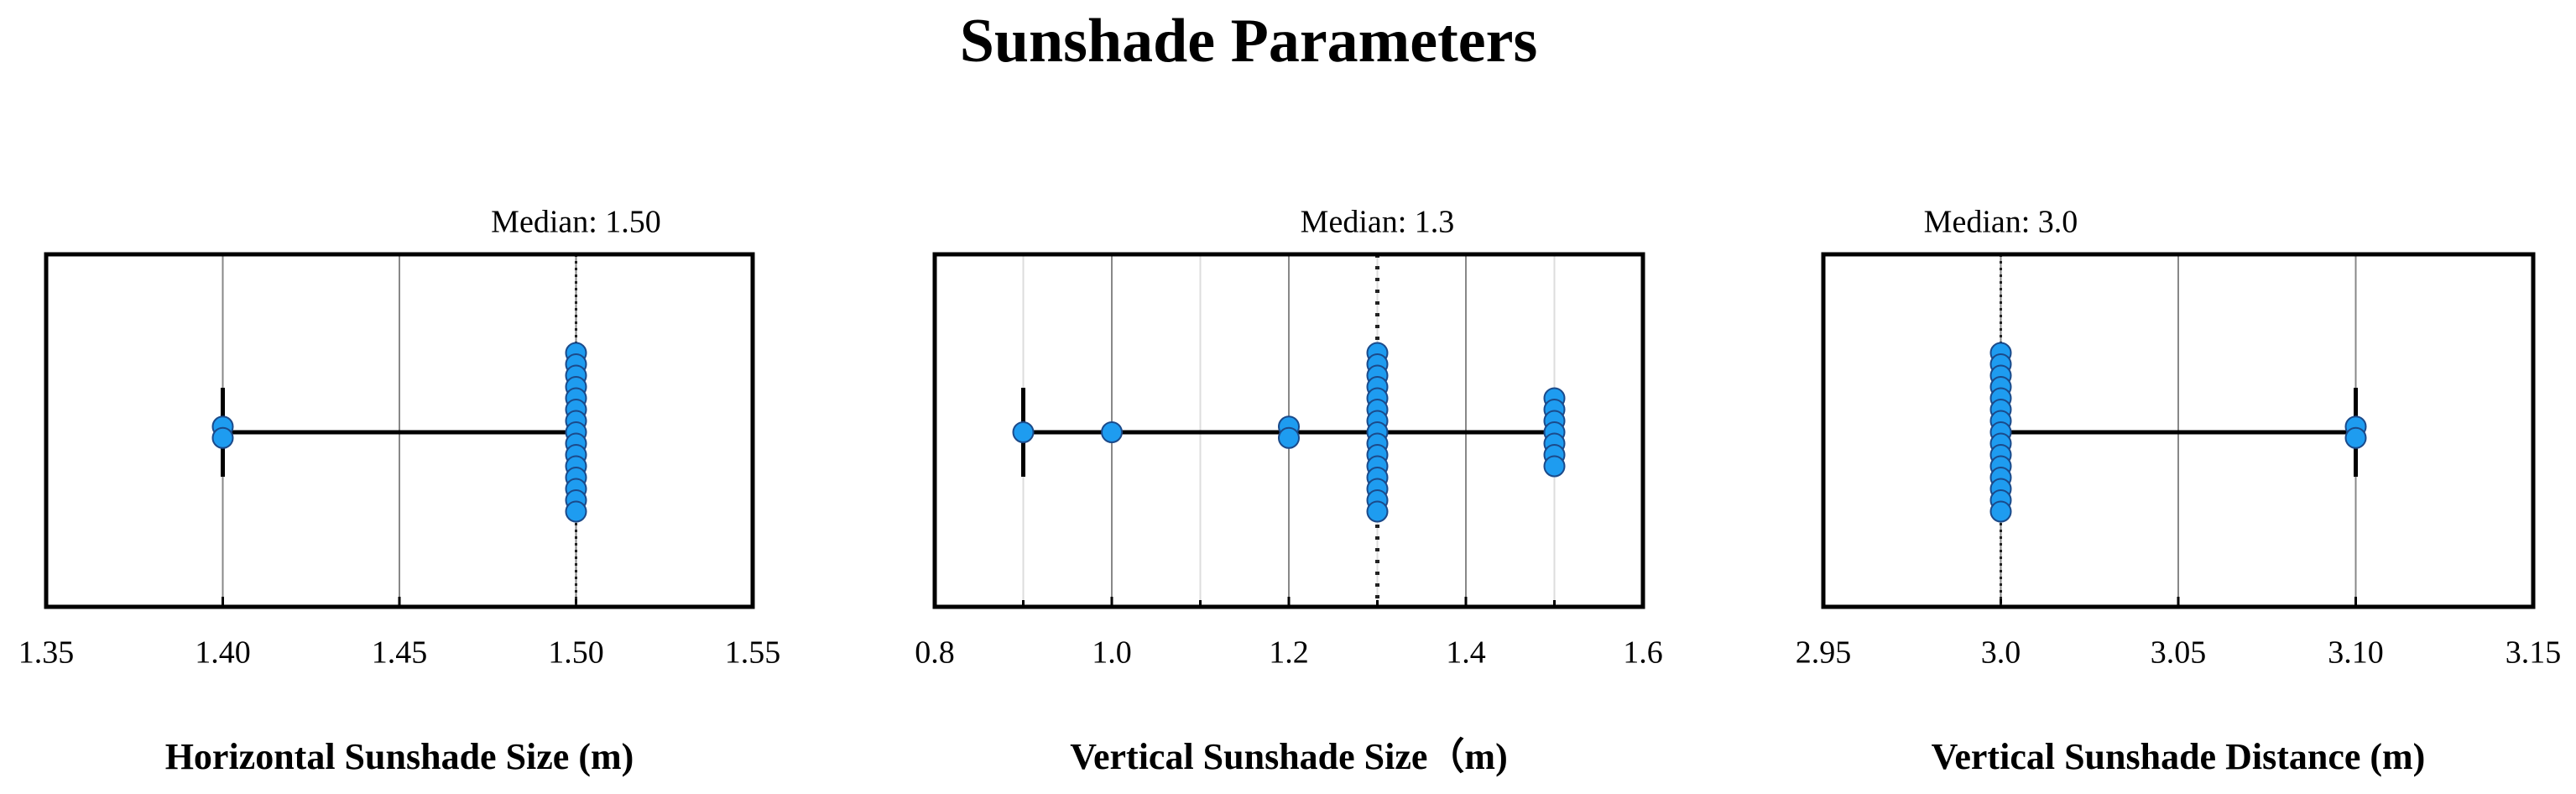 This screenshot has height=794, width=2576. What do you see at coordinates (576, 653) in the screenshot?
I see `x-tick-label: 1.50` at bounding box center [576, 653].